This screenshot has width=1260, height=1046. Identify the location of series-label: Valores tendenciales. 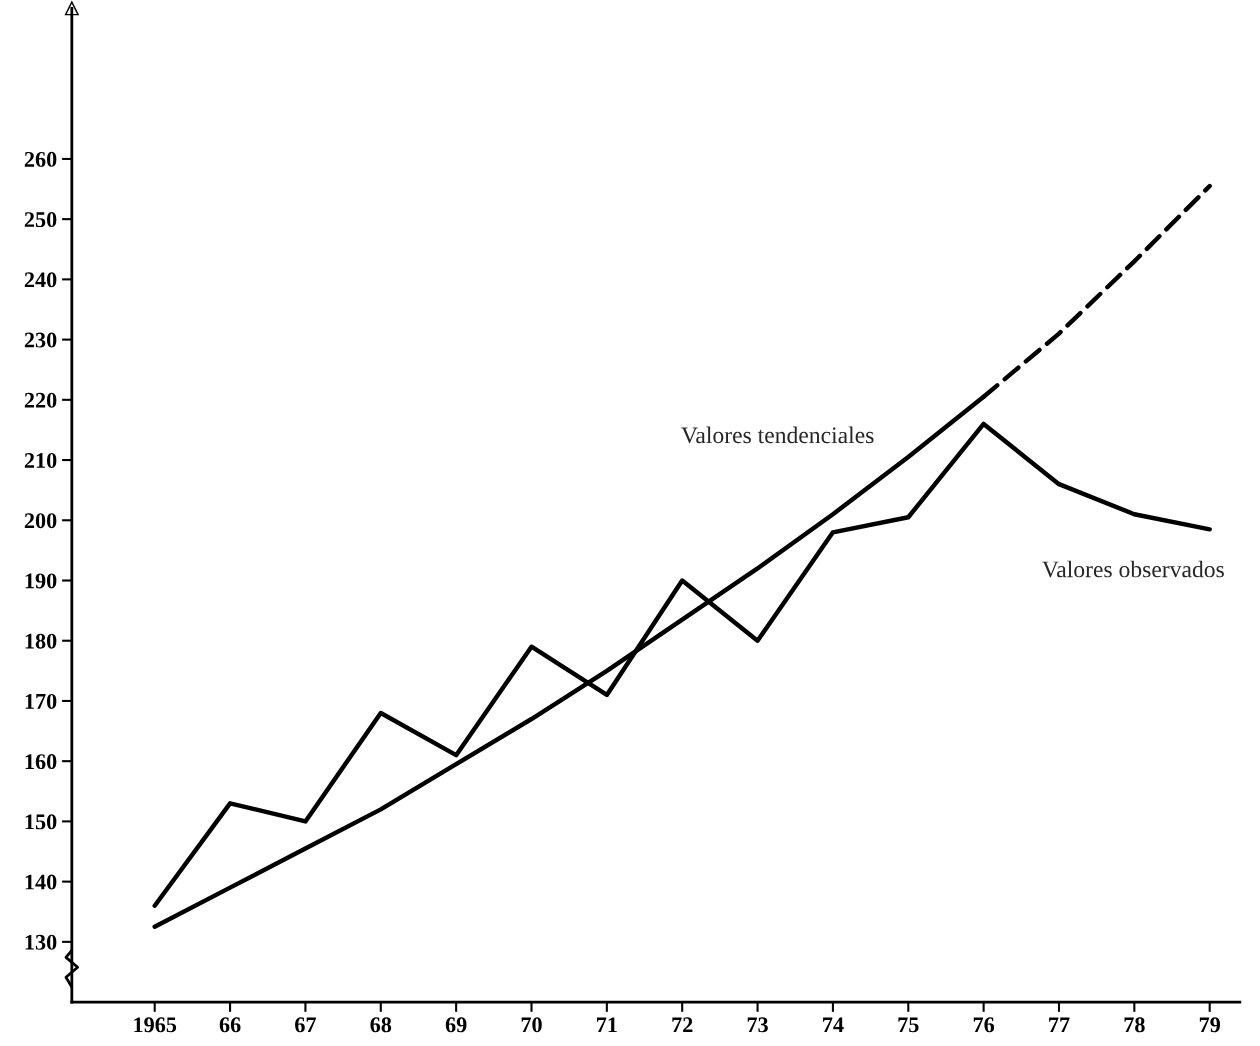
(777, 435).